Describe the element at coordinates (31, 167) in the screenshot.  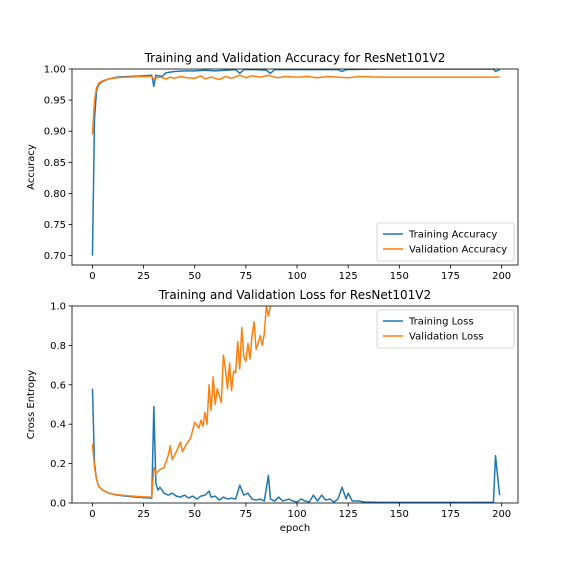
I see `y-axis-label: Accuracy` at that location.